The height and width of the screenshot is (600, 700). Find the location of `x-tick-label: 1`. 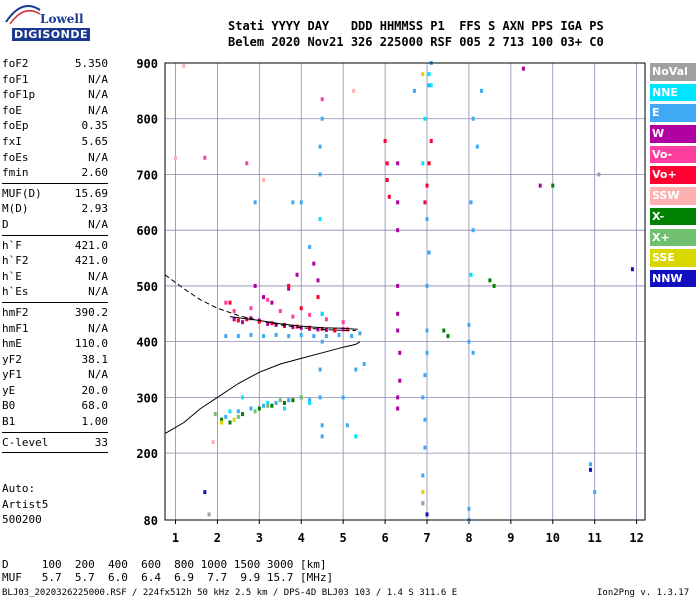

x-tick-label: 1 is located at coordinates (175, 538).